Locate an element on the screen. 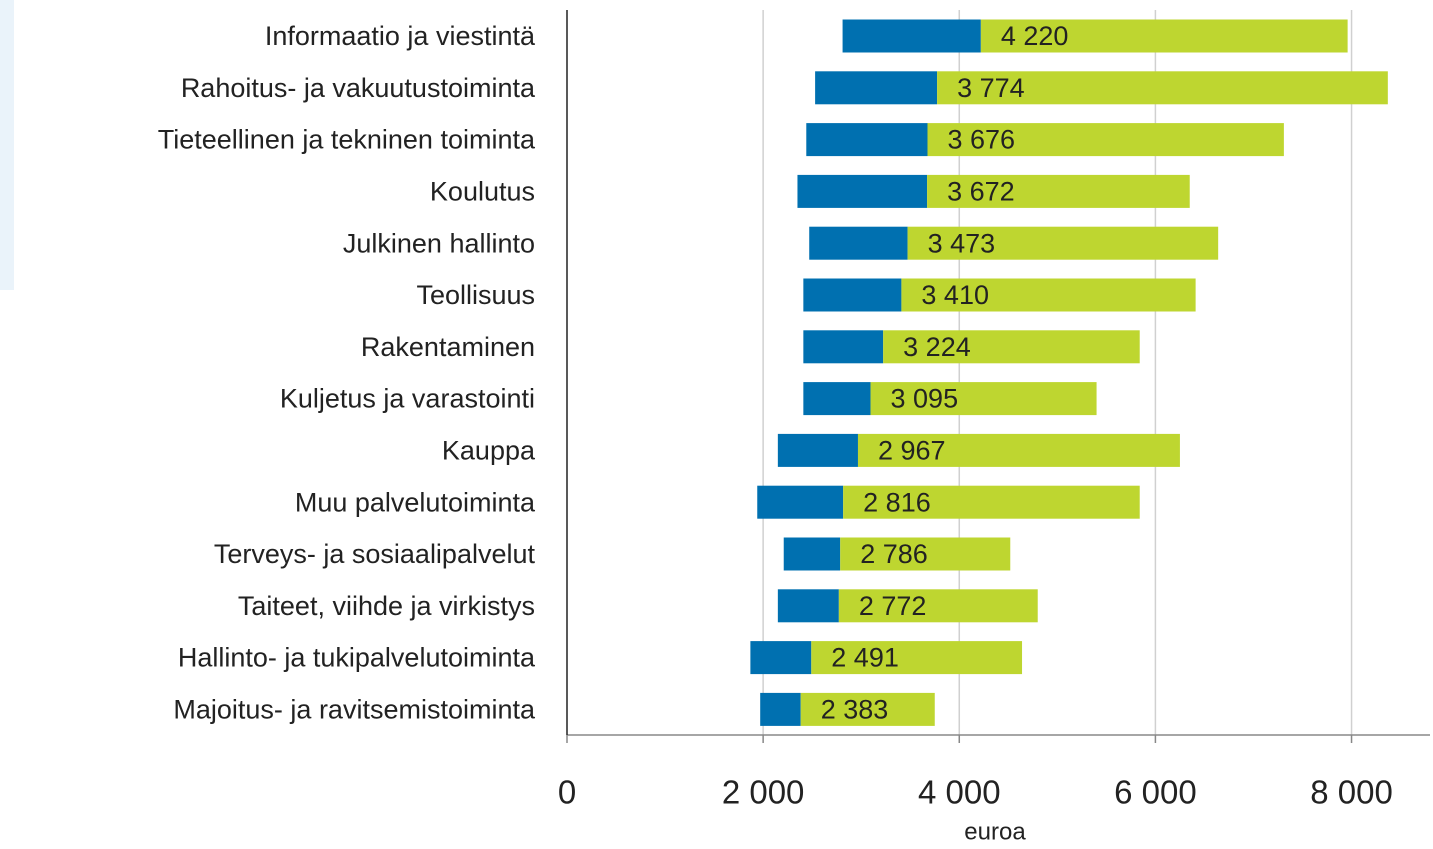 The image size is (1433, 849). value-label: 2 967 is located at coordinates (912, 451).